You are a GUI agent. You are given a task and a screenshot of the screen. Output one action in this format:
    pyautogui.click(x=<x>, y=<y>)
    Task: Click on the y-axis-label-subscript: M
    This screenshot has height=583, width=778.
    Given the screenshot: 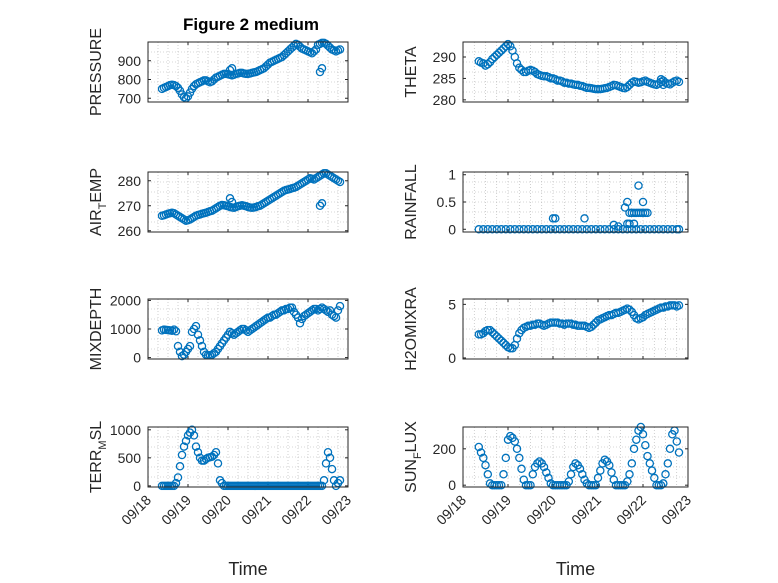 What is the action you would take?
    pyautogui.click(x=103, y=444)
    